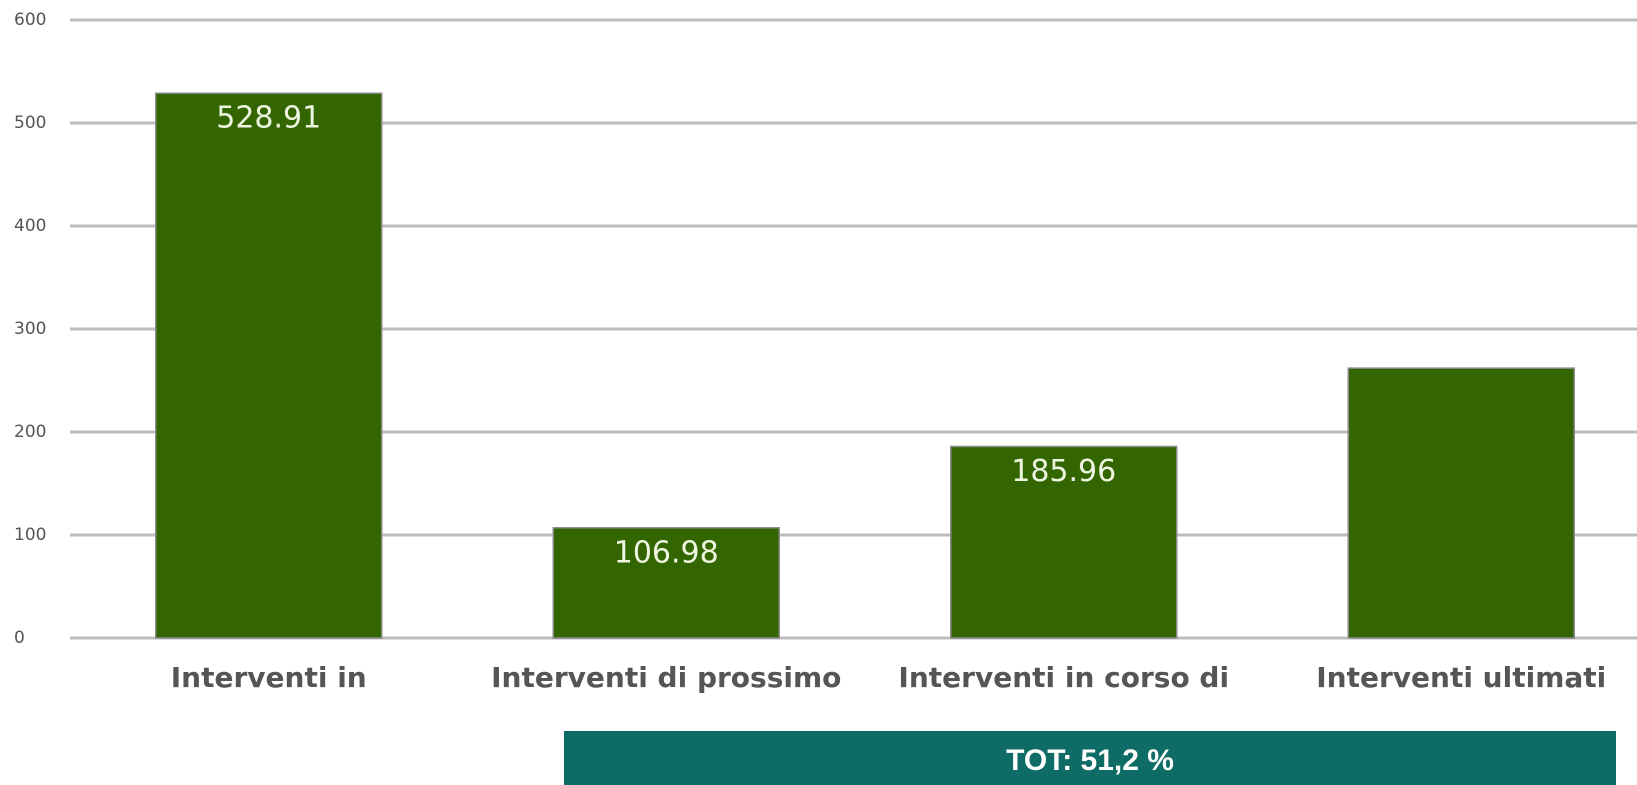  What do you see at coordinates (30, 226) in the screenshot?
I see `y-tick-label: 400` at bounding box center [30, 226].